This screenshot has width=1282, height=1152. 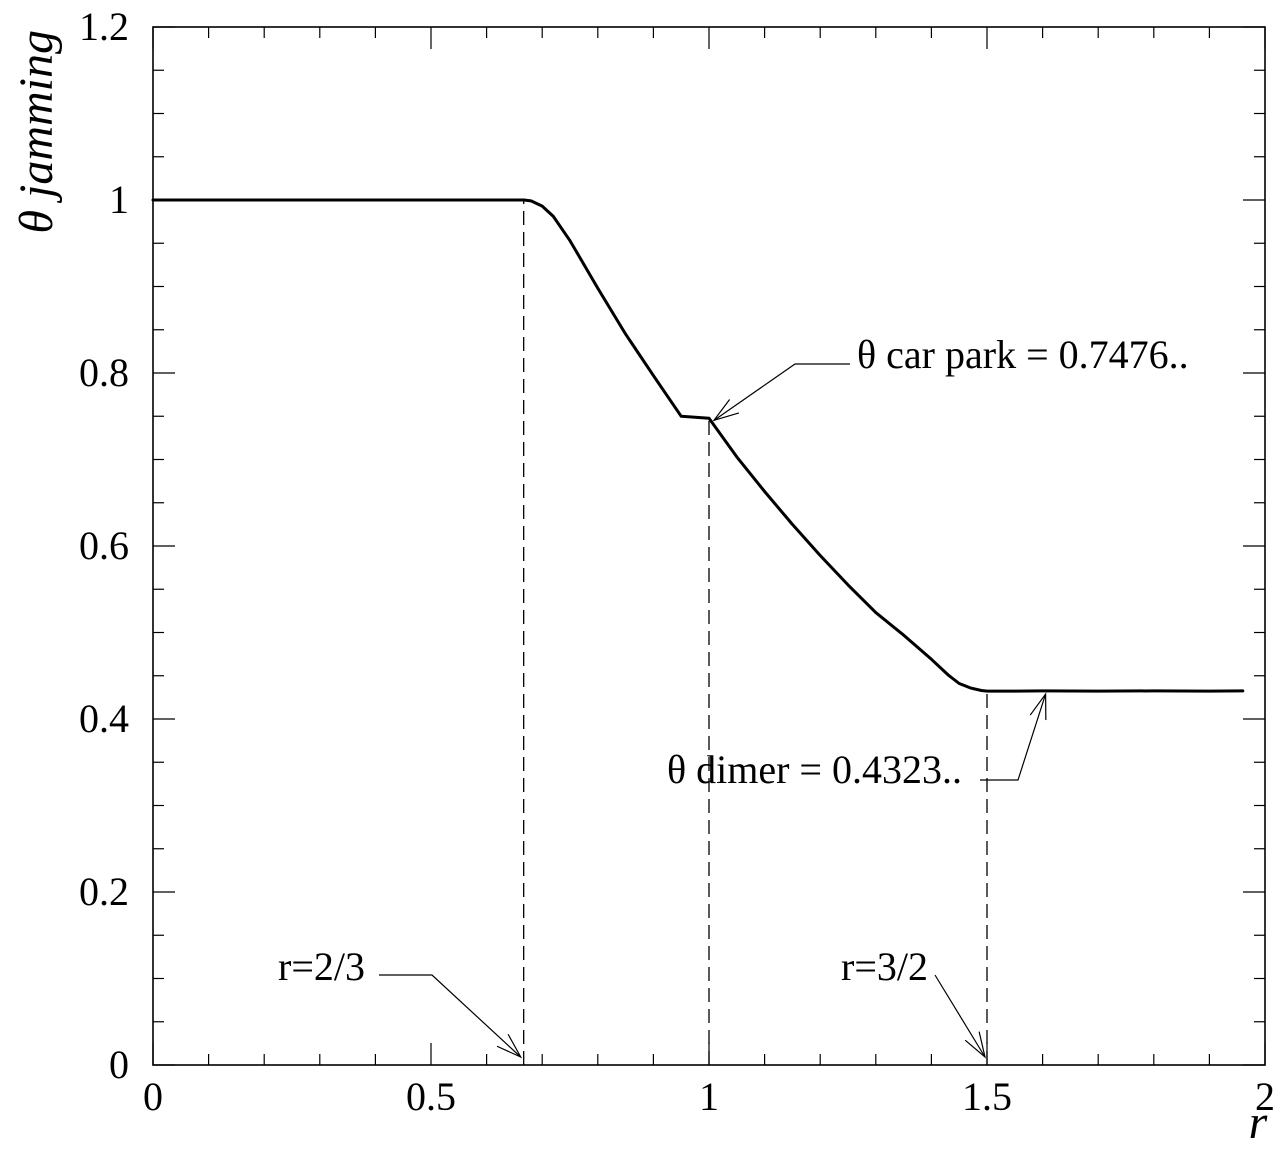 I want to click on y-tick-label: 0.8, so click(x=104, y=372).